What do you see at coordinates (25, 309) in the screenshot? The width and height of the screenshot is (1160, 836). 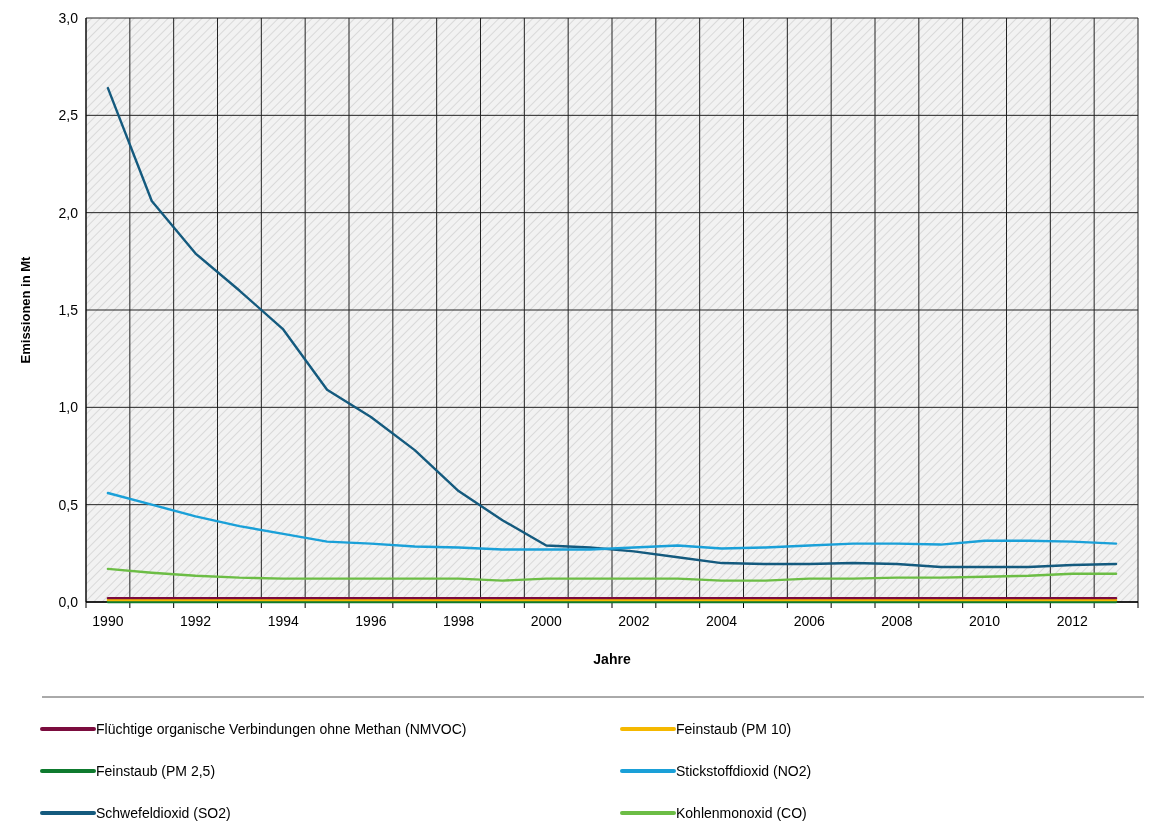 I see `y-axis-title: Emissionen in Mt` at bounding box center [25, 309].